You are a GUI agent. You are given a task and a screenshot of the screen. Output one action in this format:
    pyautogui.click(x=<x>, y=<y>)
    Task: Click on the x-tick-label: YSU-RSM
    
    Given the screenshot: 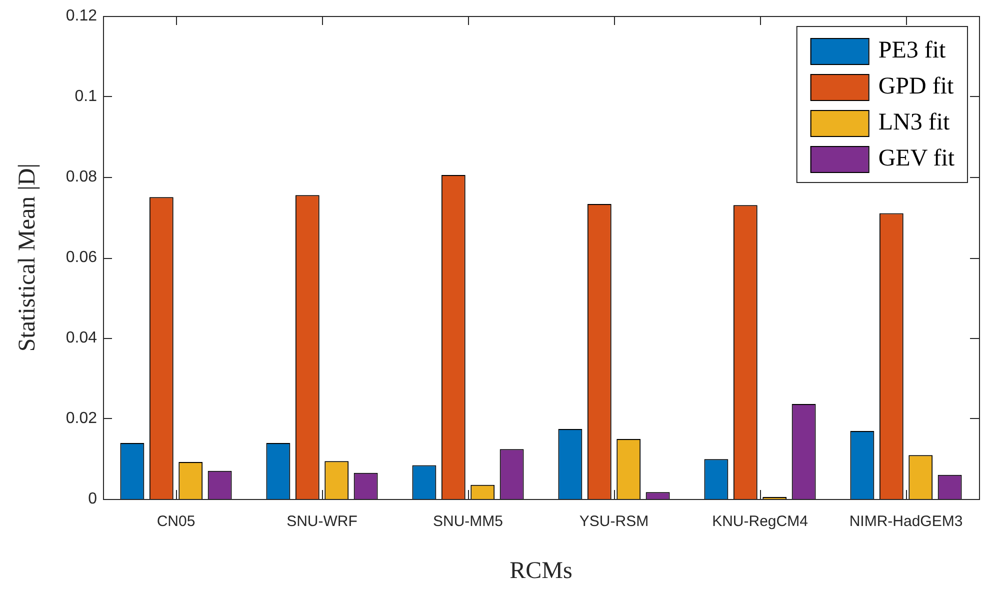 What is the action you would take?
    pyautogui.click(x=614, y=521)
    